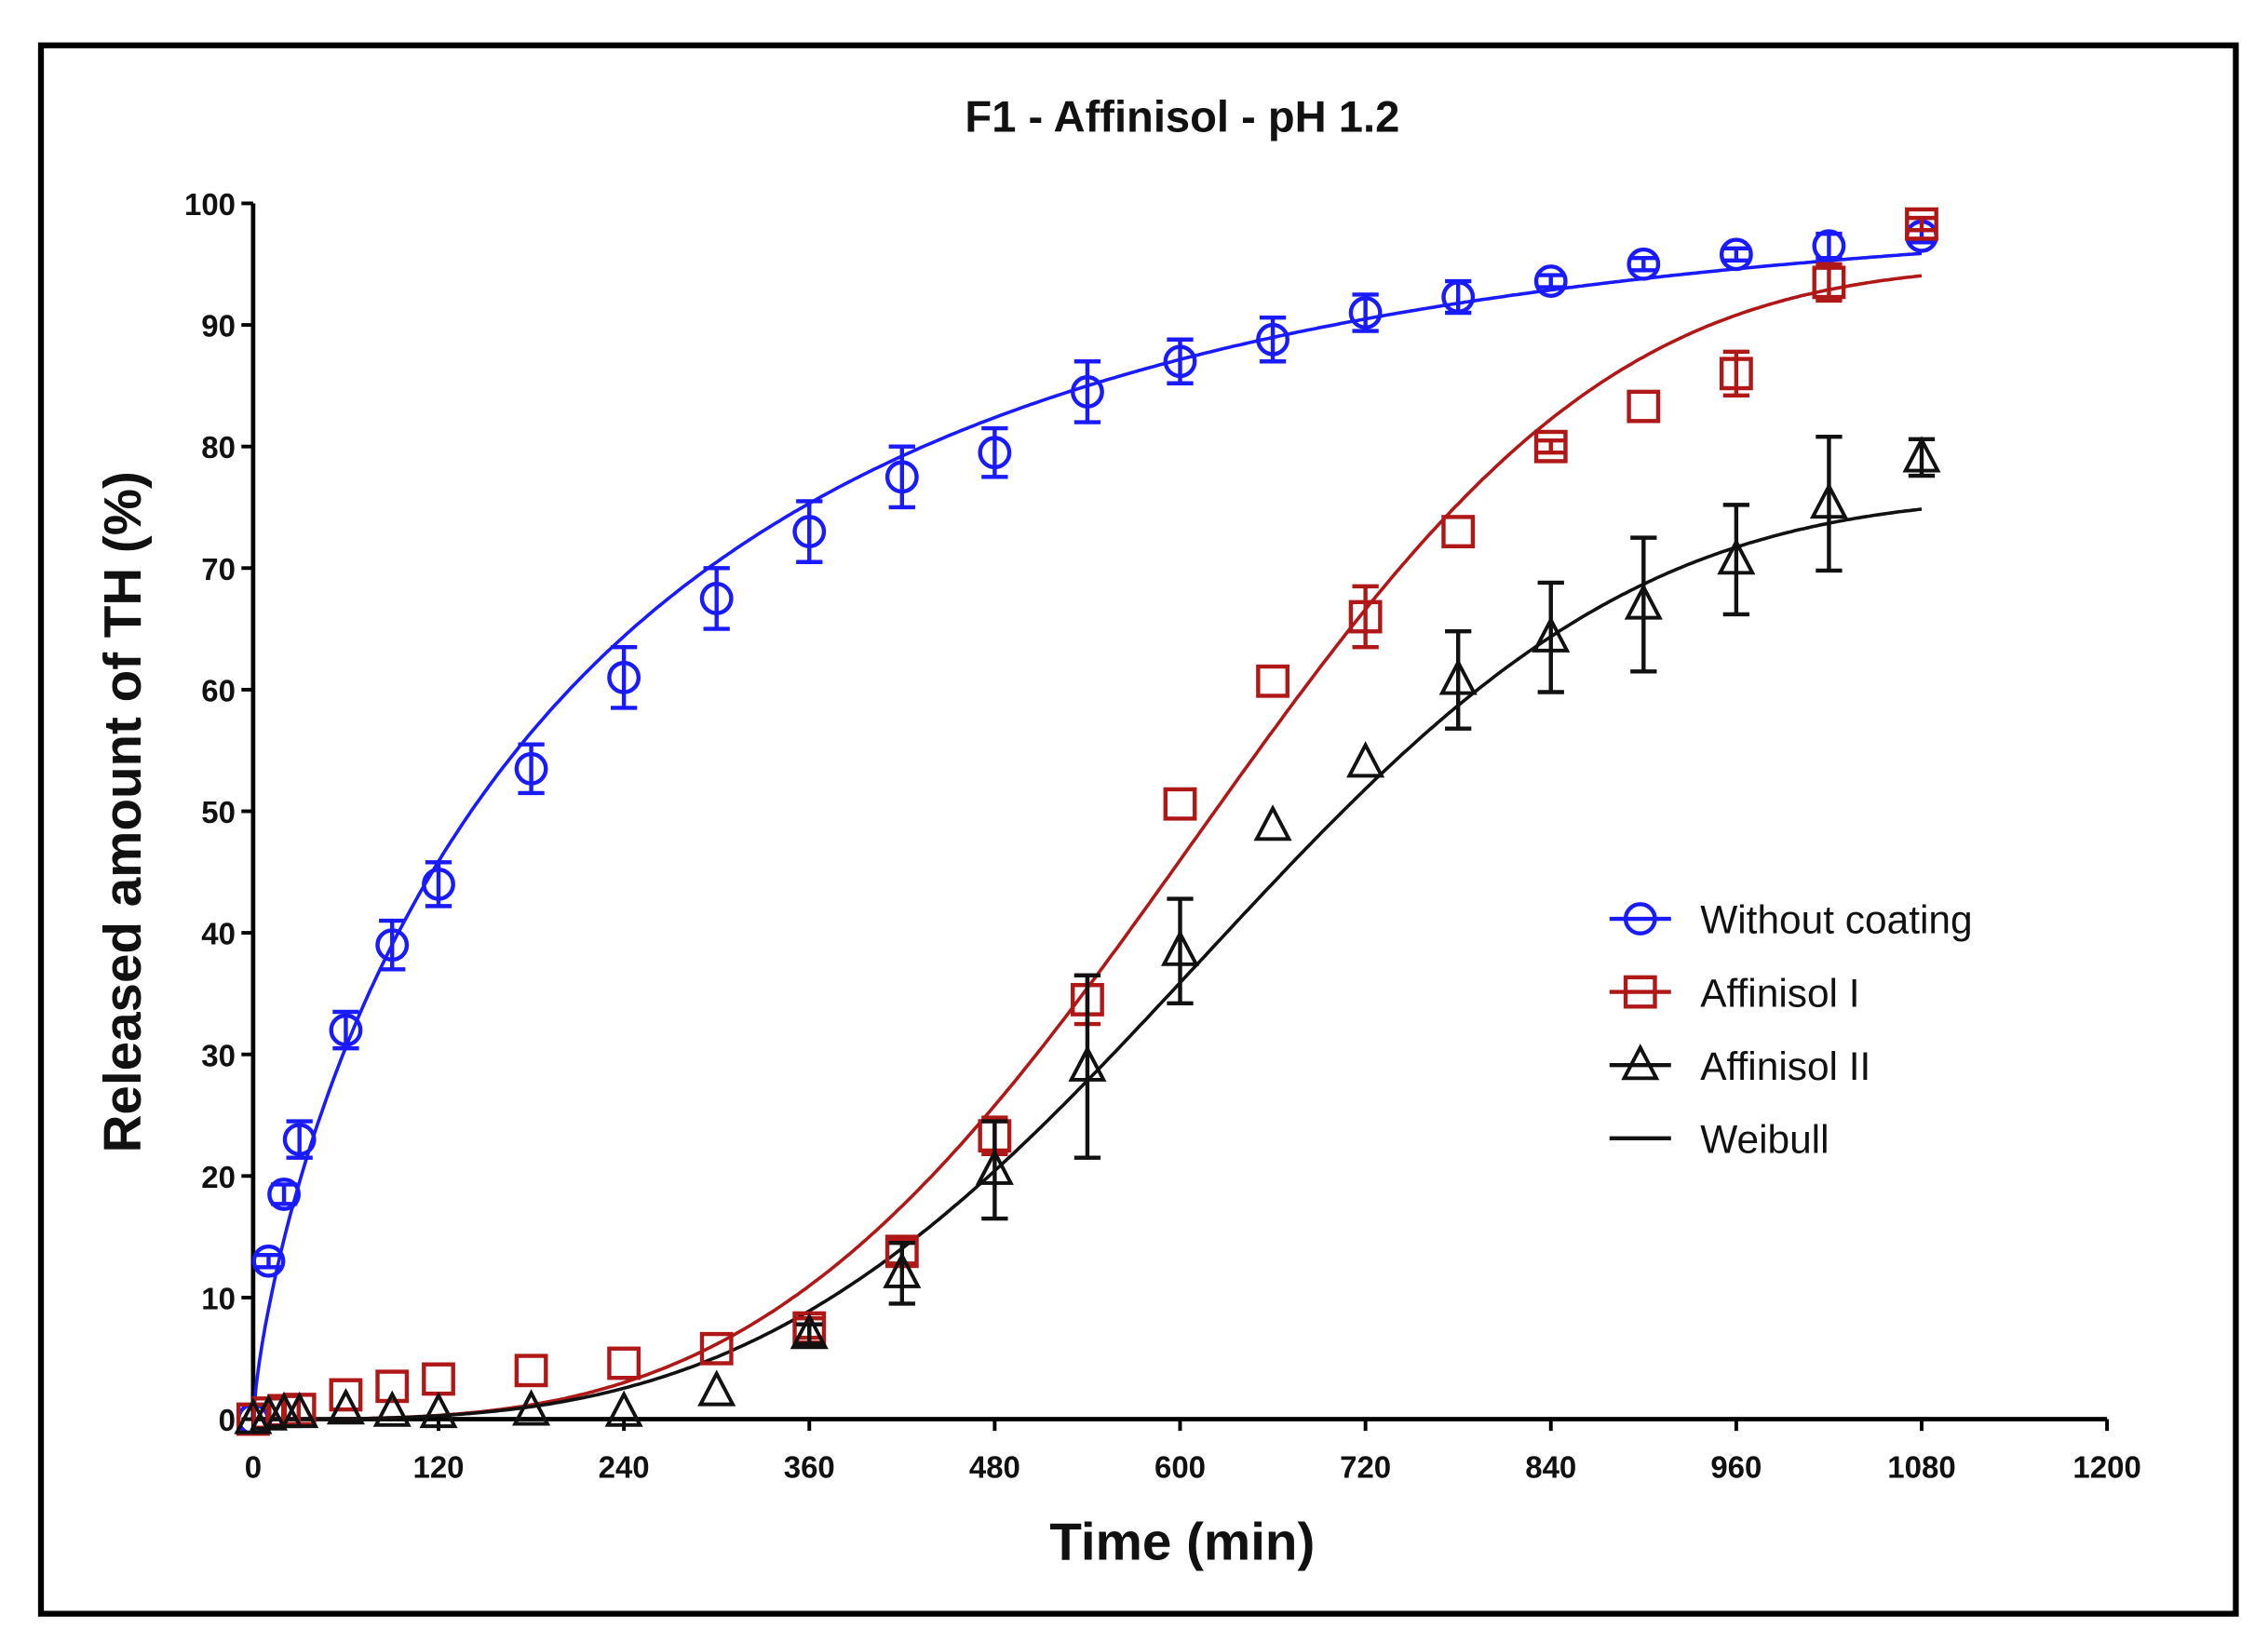  What do you see at coordinates (1836, 920) in the screenshot?
I see `legend-label: Without coating` at bounding box center [1836, 920].